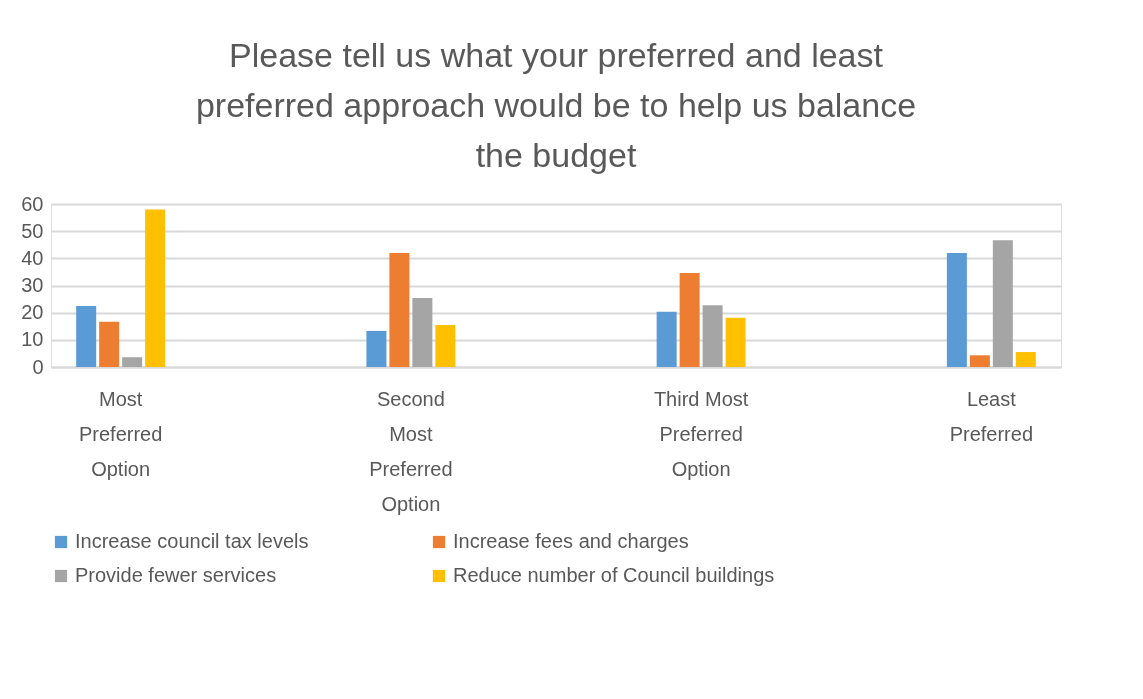  Describe the element at coordinates (614, 575) in the screenshot. I see `legend-label: Reduce number of Council buildings` at that location.